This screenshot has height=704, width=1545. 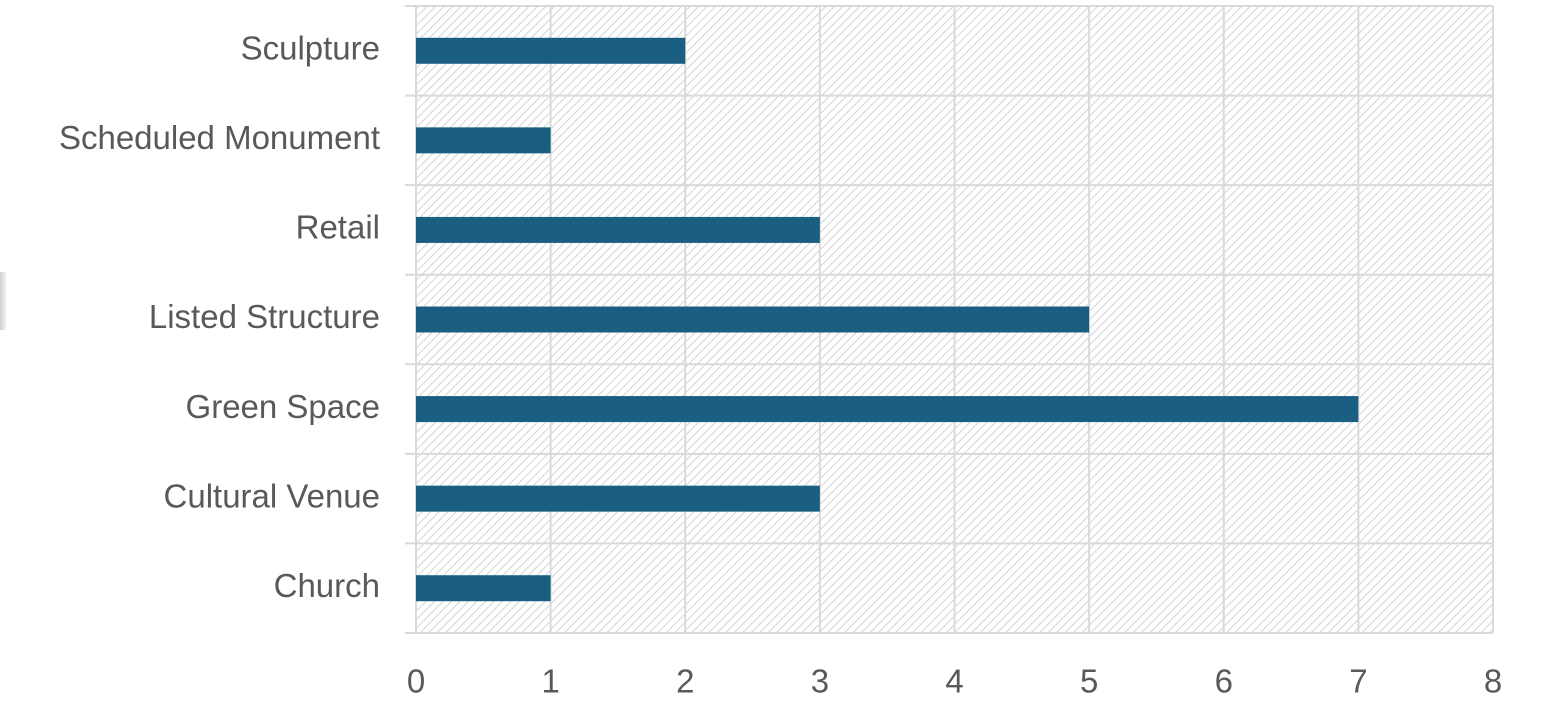 I want to click on y-tick-label: Retail, so click(x=338, y=227).